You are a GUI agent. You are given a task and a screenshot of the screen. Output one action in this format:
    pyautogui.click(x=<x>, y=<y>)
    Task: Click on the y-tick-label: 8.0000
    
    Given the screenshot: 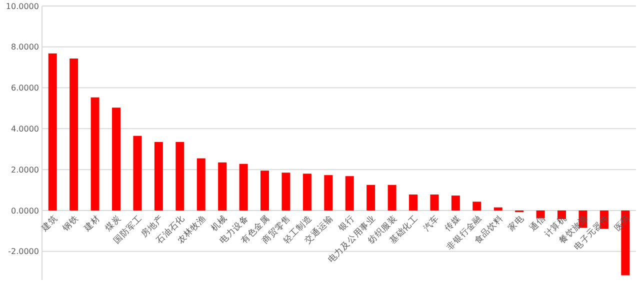 What is the action you would take?
    pyautogui.click(x=25, y=47)
    